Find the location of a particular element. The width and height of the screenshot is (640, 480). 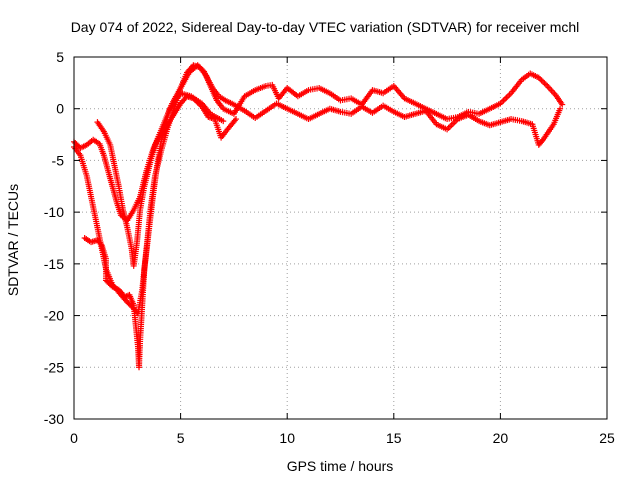

y-axis-label: SDTVAR / TECUs is located at coordinates (13, 240).